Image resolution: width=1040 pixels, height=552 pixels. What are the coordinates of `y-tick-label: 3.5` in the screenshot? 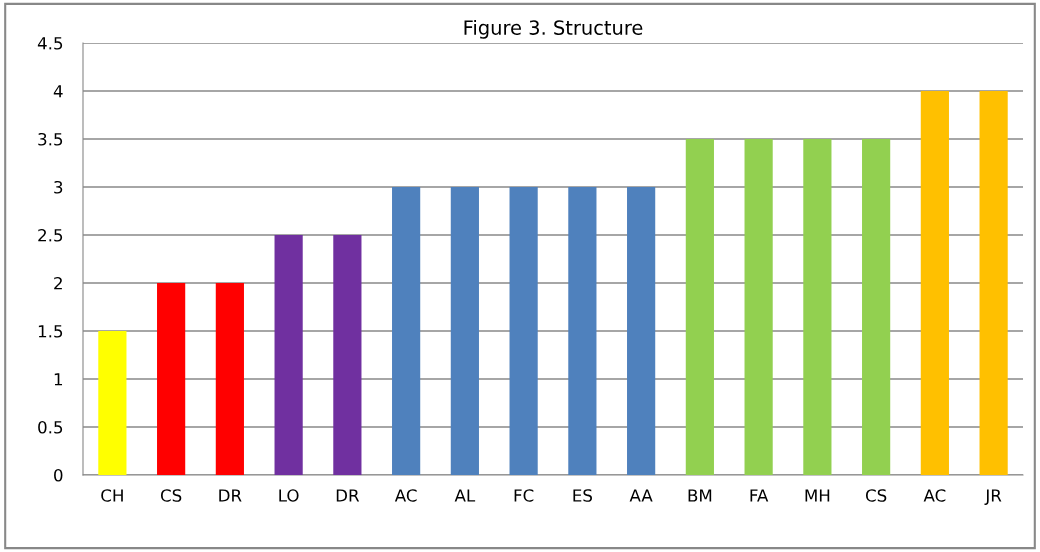 It's located at (50, 139).